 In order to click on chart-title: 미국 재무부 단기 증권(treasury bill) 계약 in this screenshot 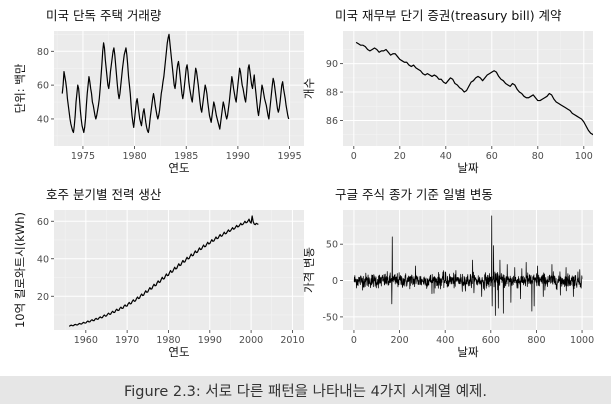, I will do `click(448, 15)`.